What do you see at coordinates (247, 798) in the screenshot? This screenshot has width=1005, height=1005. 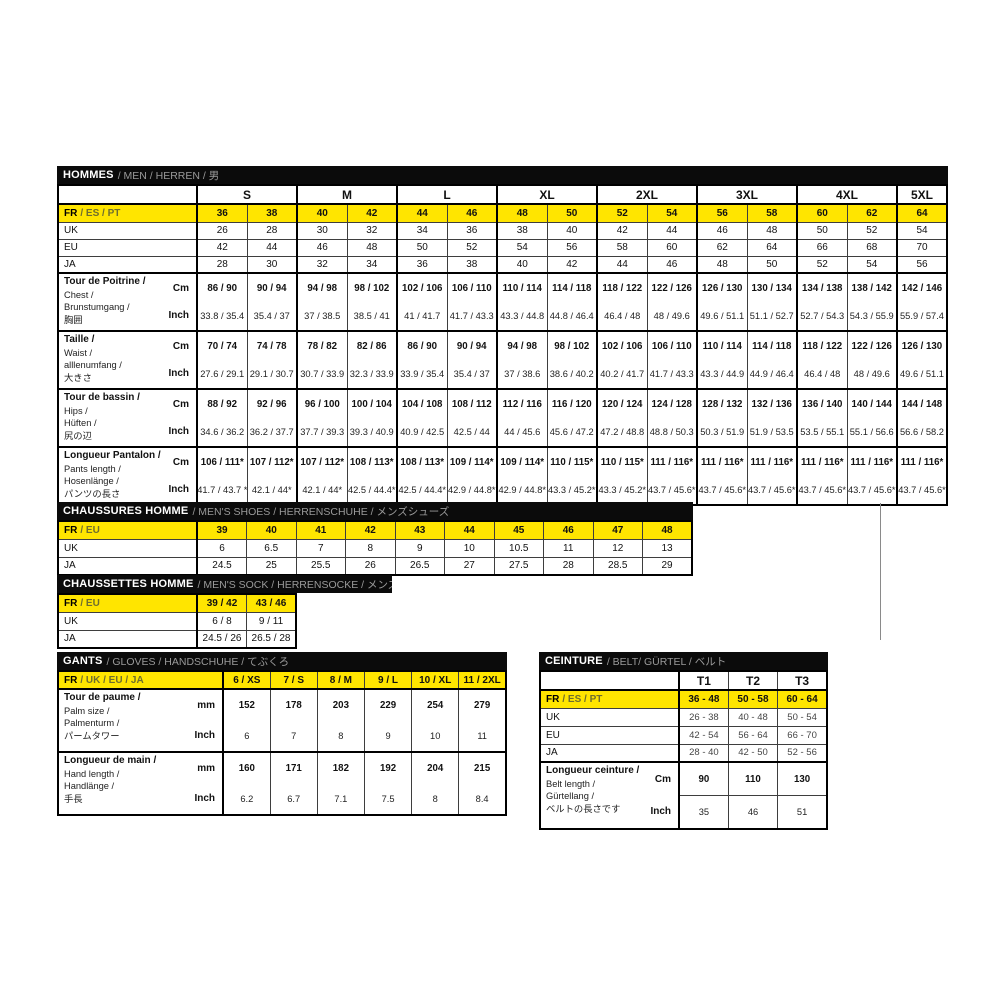 I see `vbot: 6.2` at bounding box center [247, 798].